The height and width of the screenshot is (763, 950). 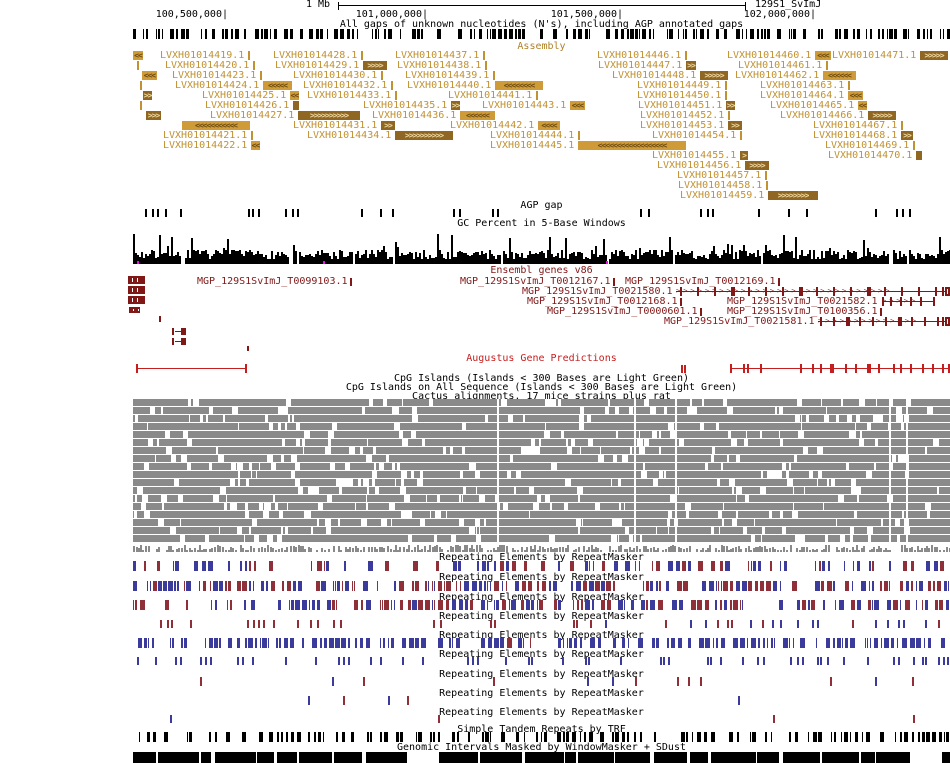 I want to click on gene-mini-struct, so click(x=173, y=341).